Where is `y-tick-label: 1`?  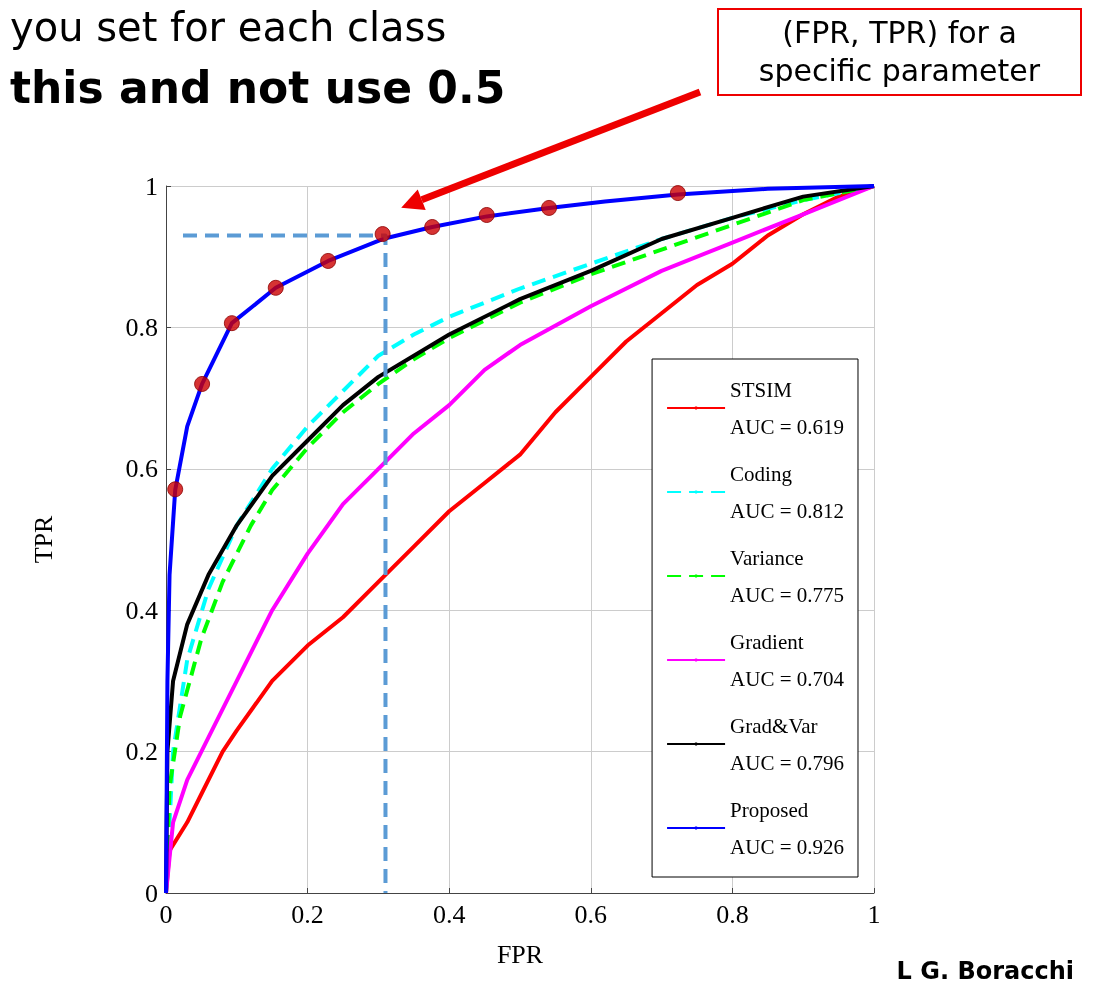 y-tick-label: 1 is located at coordinates (151, 186).